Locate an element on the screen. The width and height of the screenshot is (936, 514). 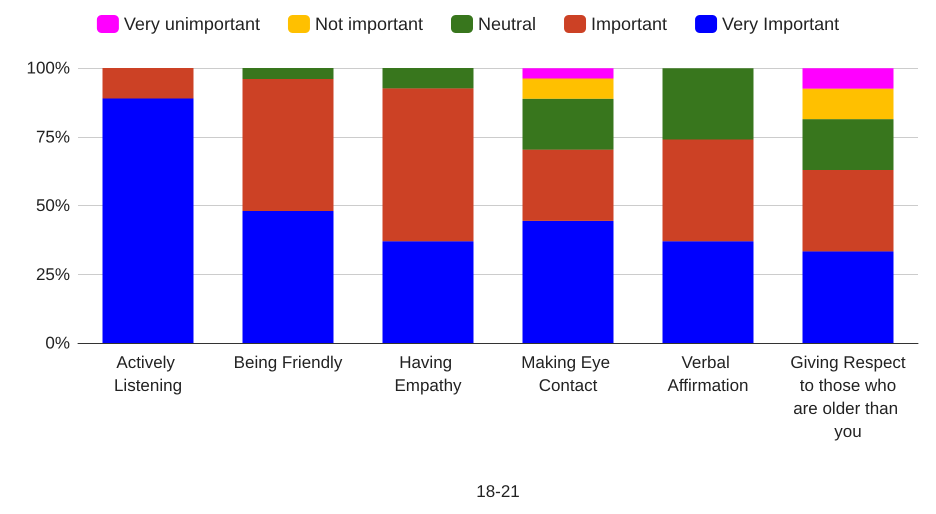
x-tick-label: Having Empathy is located at coordinates (428, 374).